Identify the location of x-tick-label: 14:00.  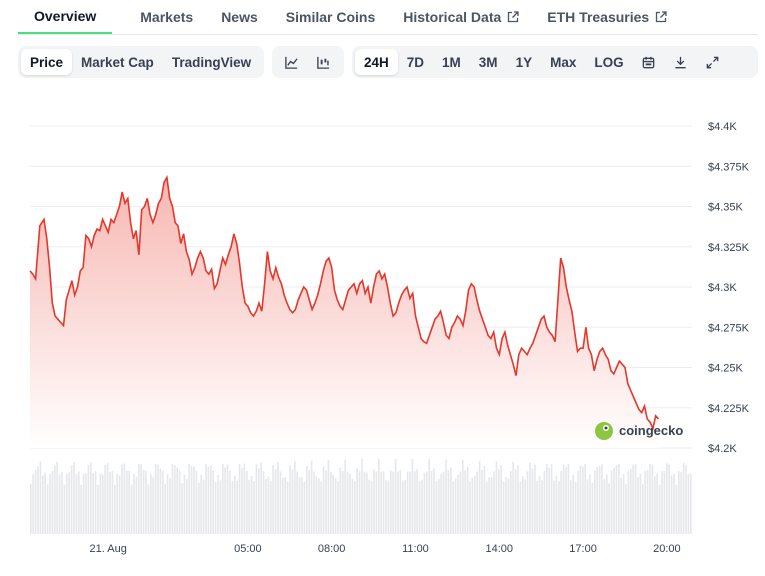
(500, 549).